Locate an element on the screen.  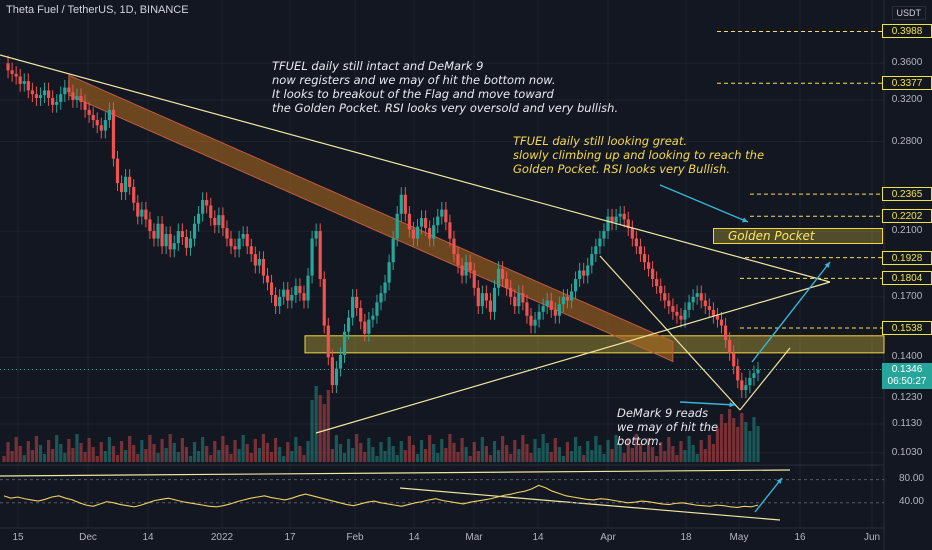
time-label: 17 is located at coordinates (290, 537).